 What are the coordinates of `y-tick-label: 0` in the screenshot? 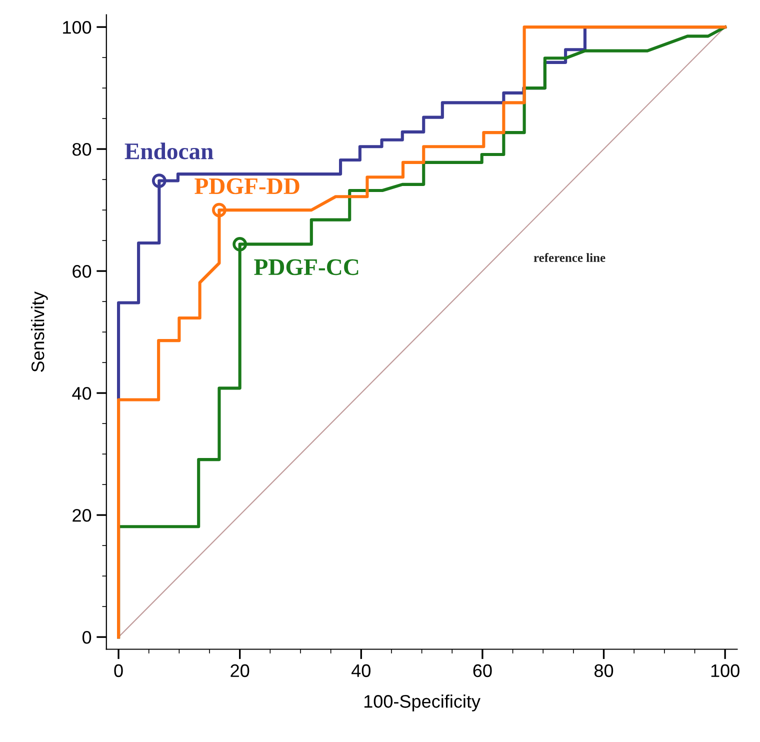 It's located at (87, 637).